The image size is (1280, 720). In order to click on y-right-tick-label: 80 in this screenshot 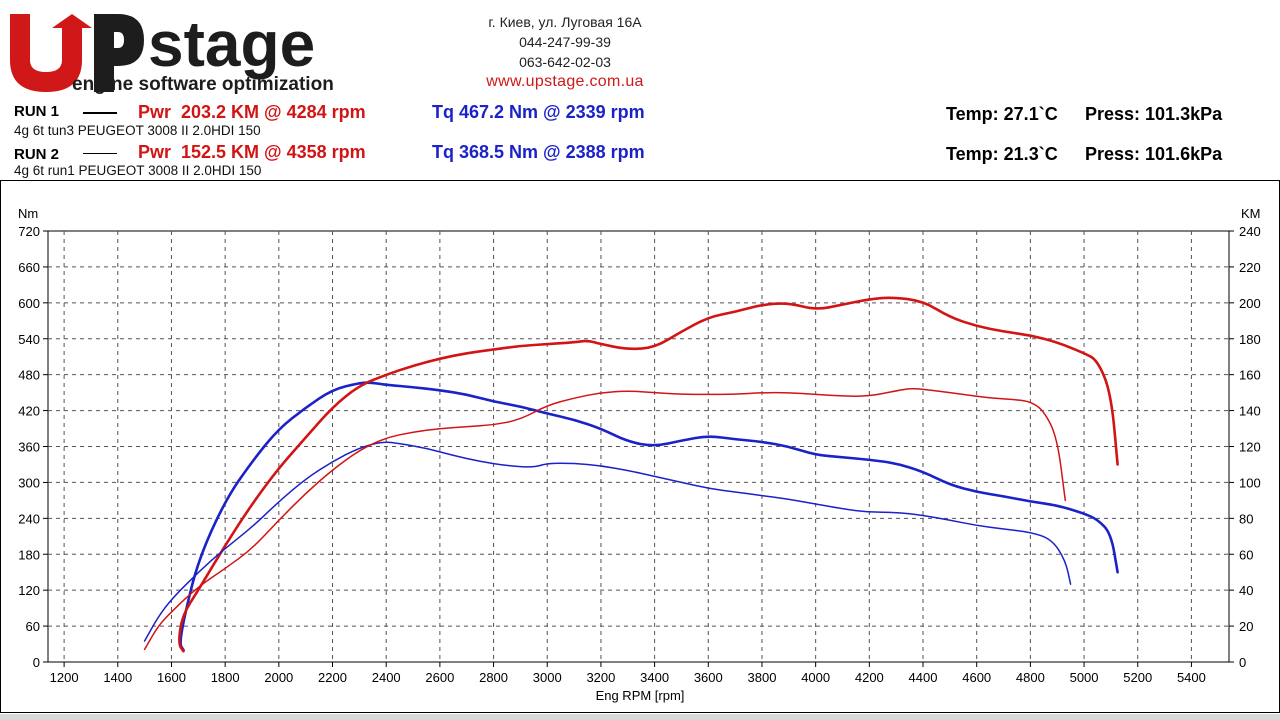, I will do `click(1246, 518)`.